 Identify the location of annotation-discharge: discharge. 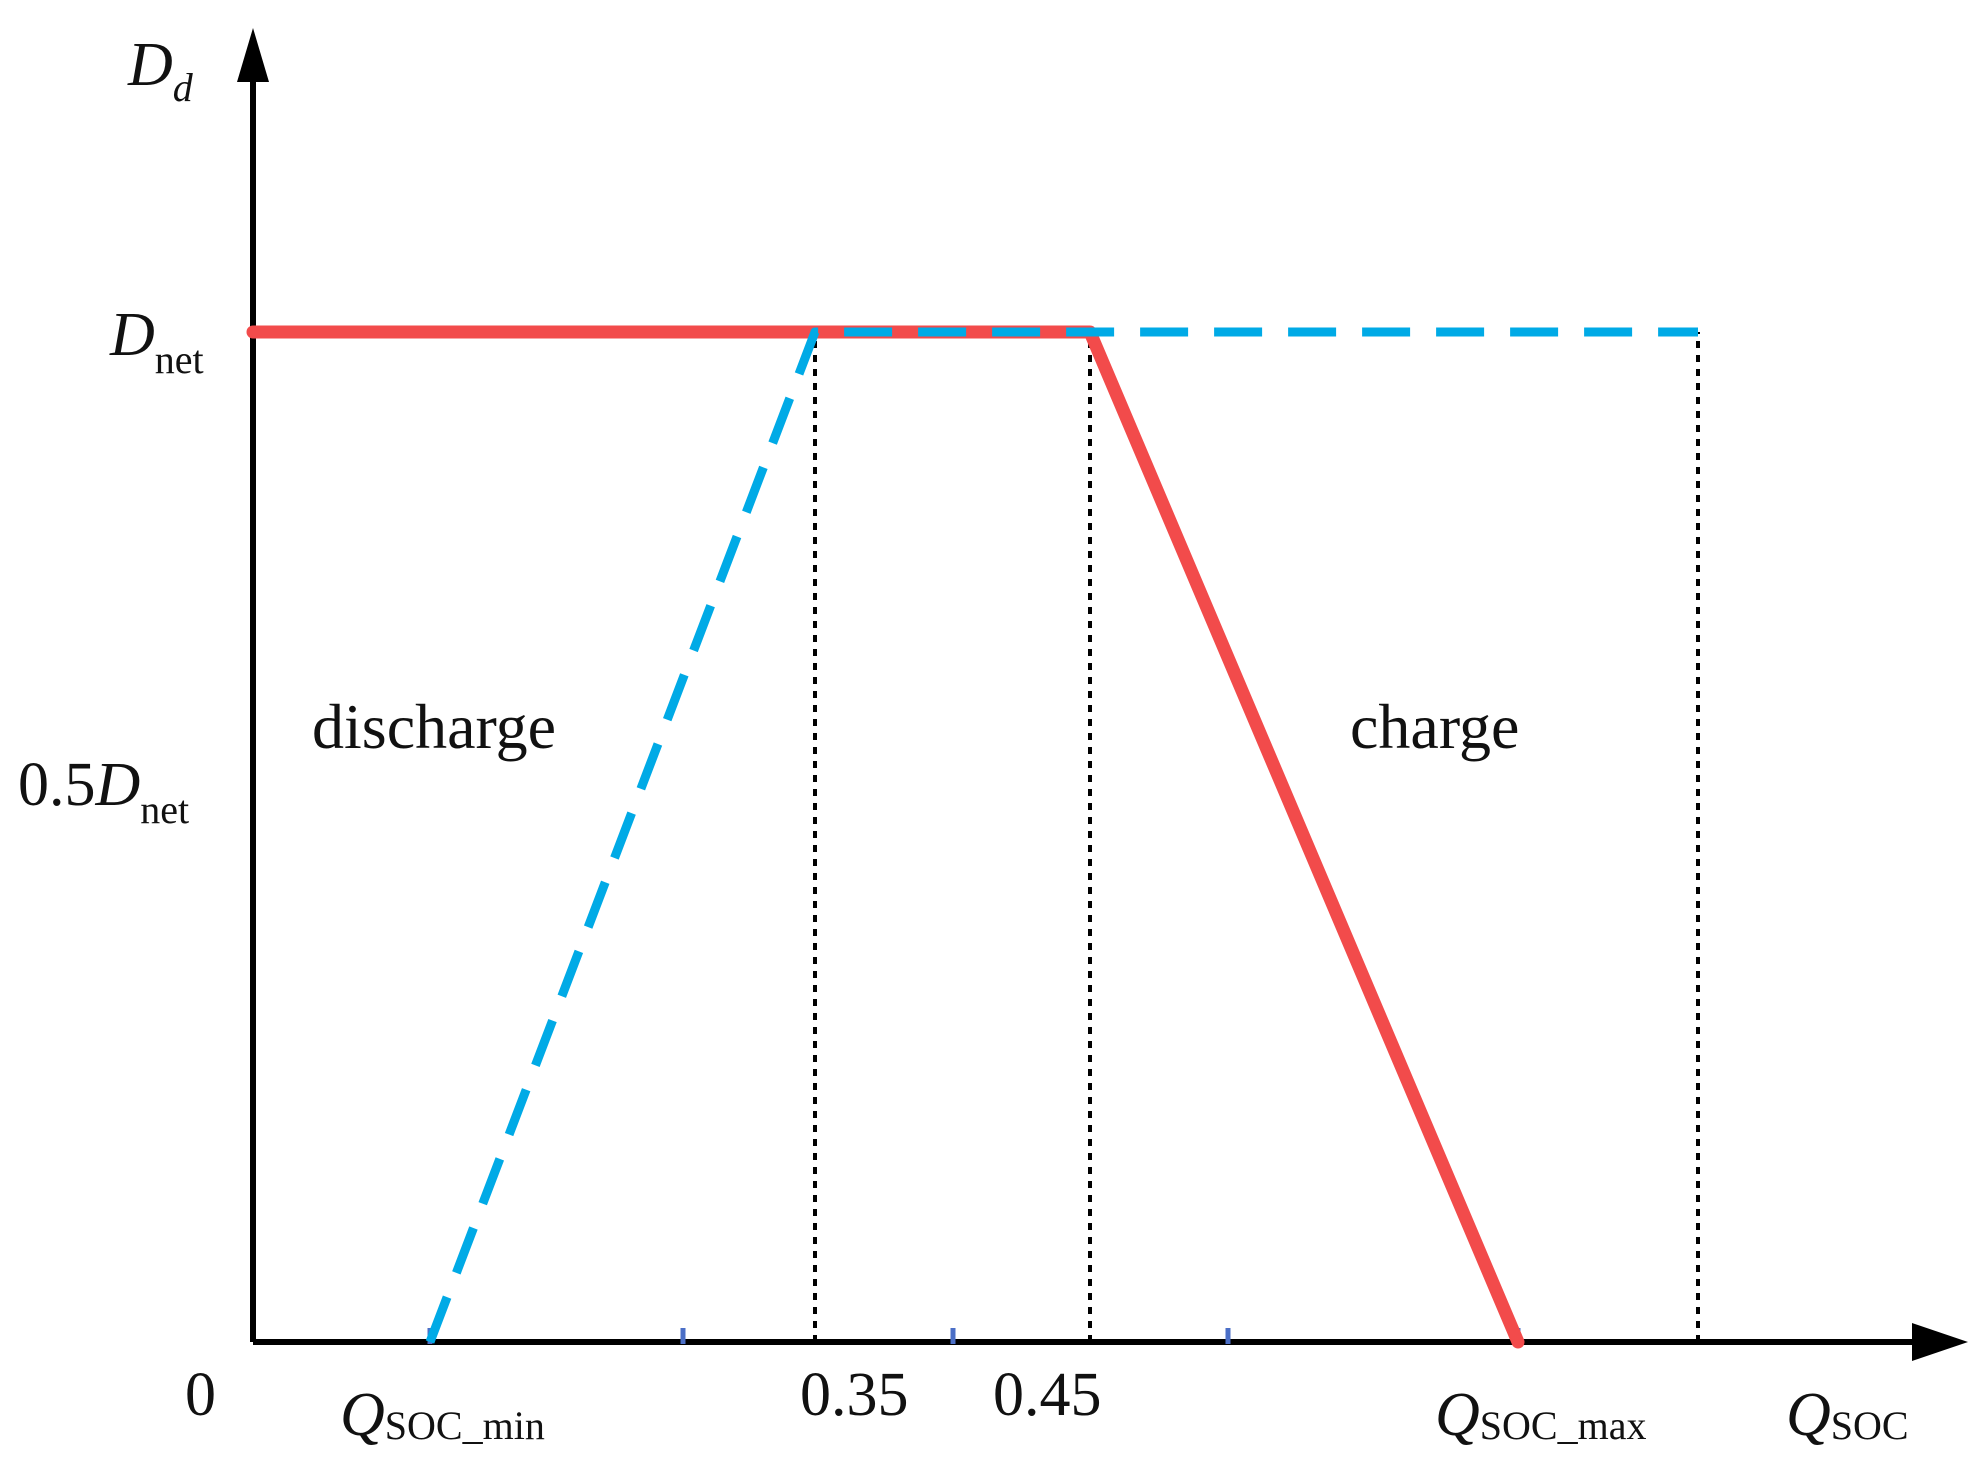
(434, 726).